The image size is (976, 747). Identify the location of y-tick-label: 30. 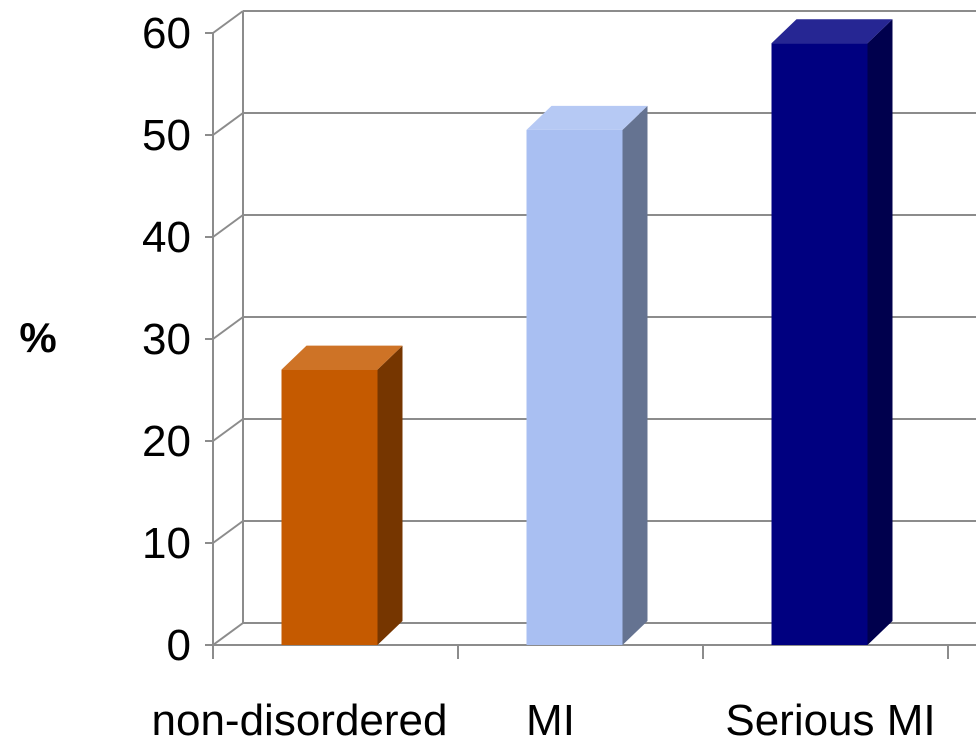
(166, 339).